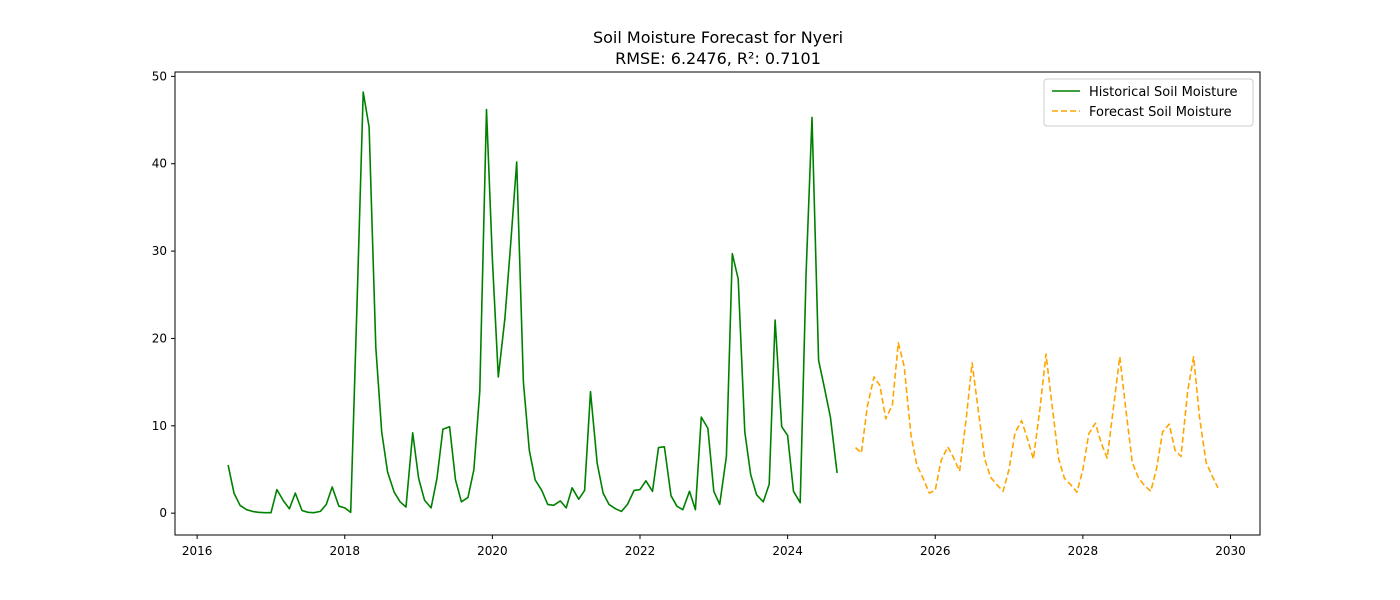 Image resolution: width=1400 pixels, height=600 pixels. I want to click on y-tick-label: 0, so click(163, 513).